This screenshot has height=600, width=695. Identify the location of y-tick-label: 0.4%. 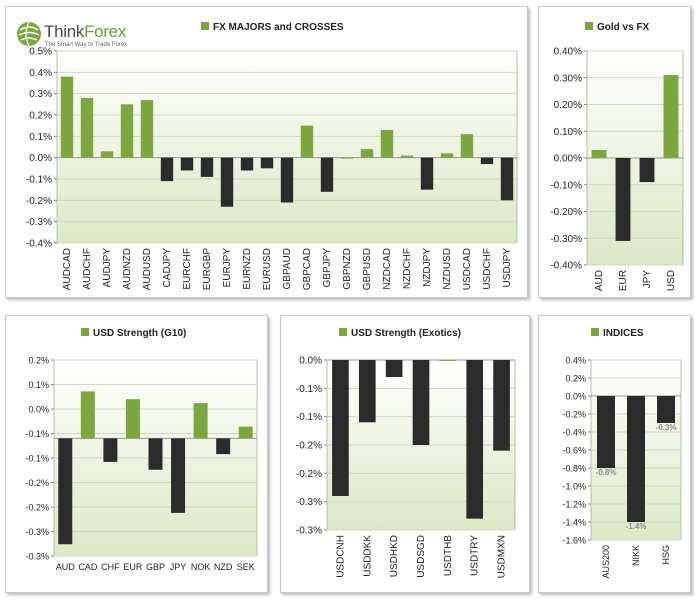
(575, 361).